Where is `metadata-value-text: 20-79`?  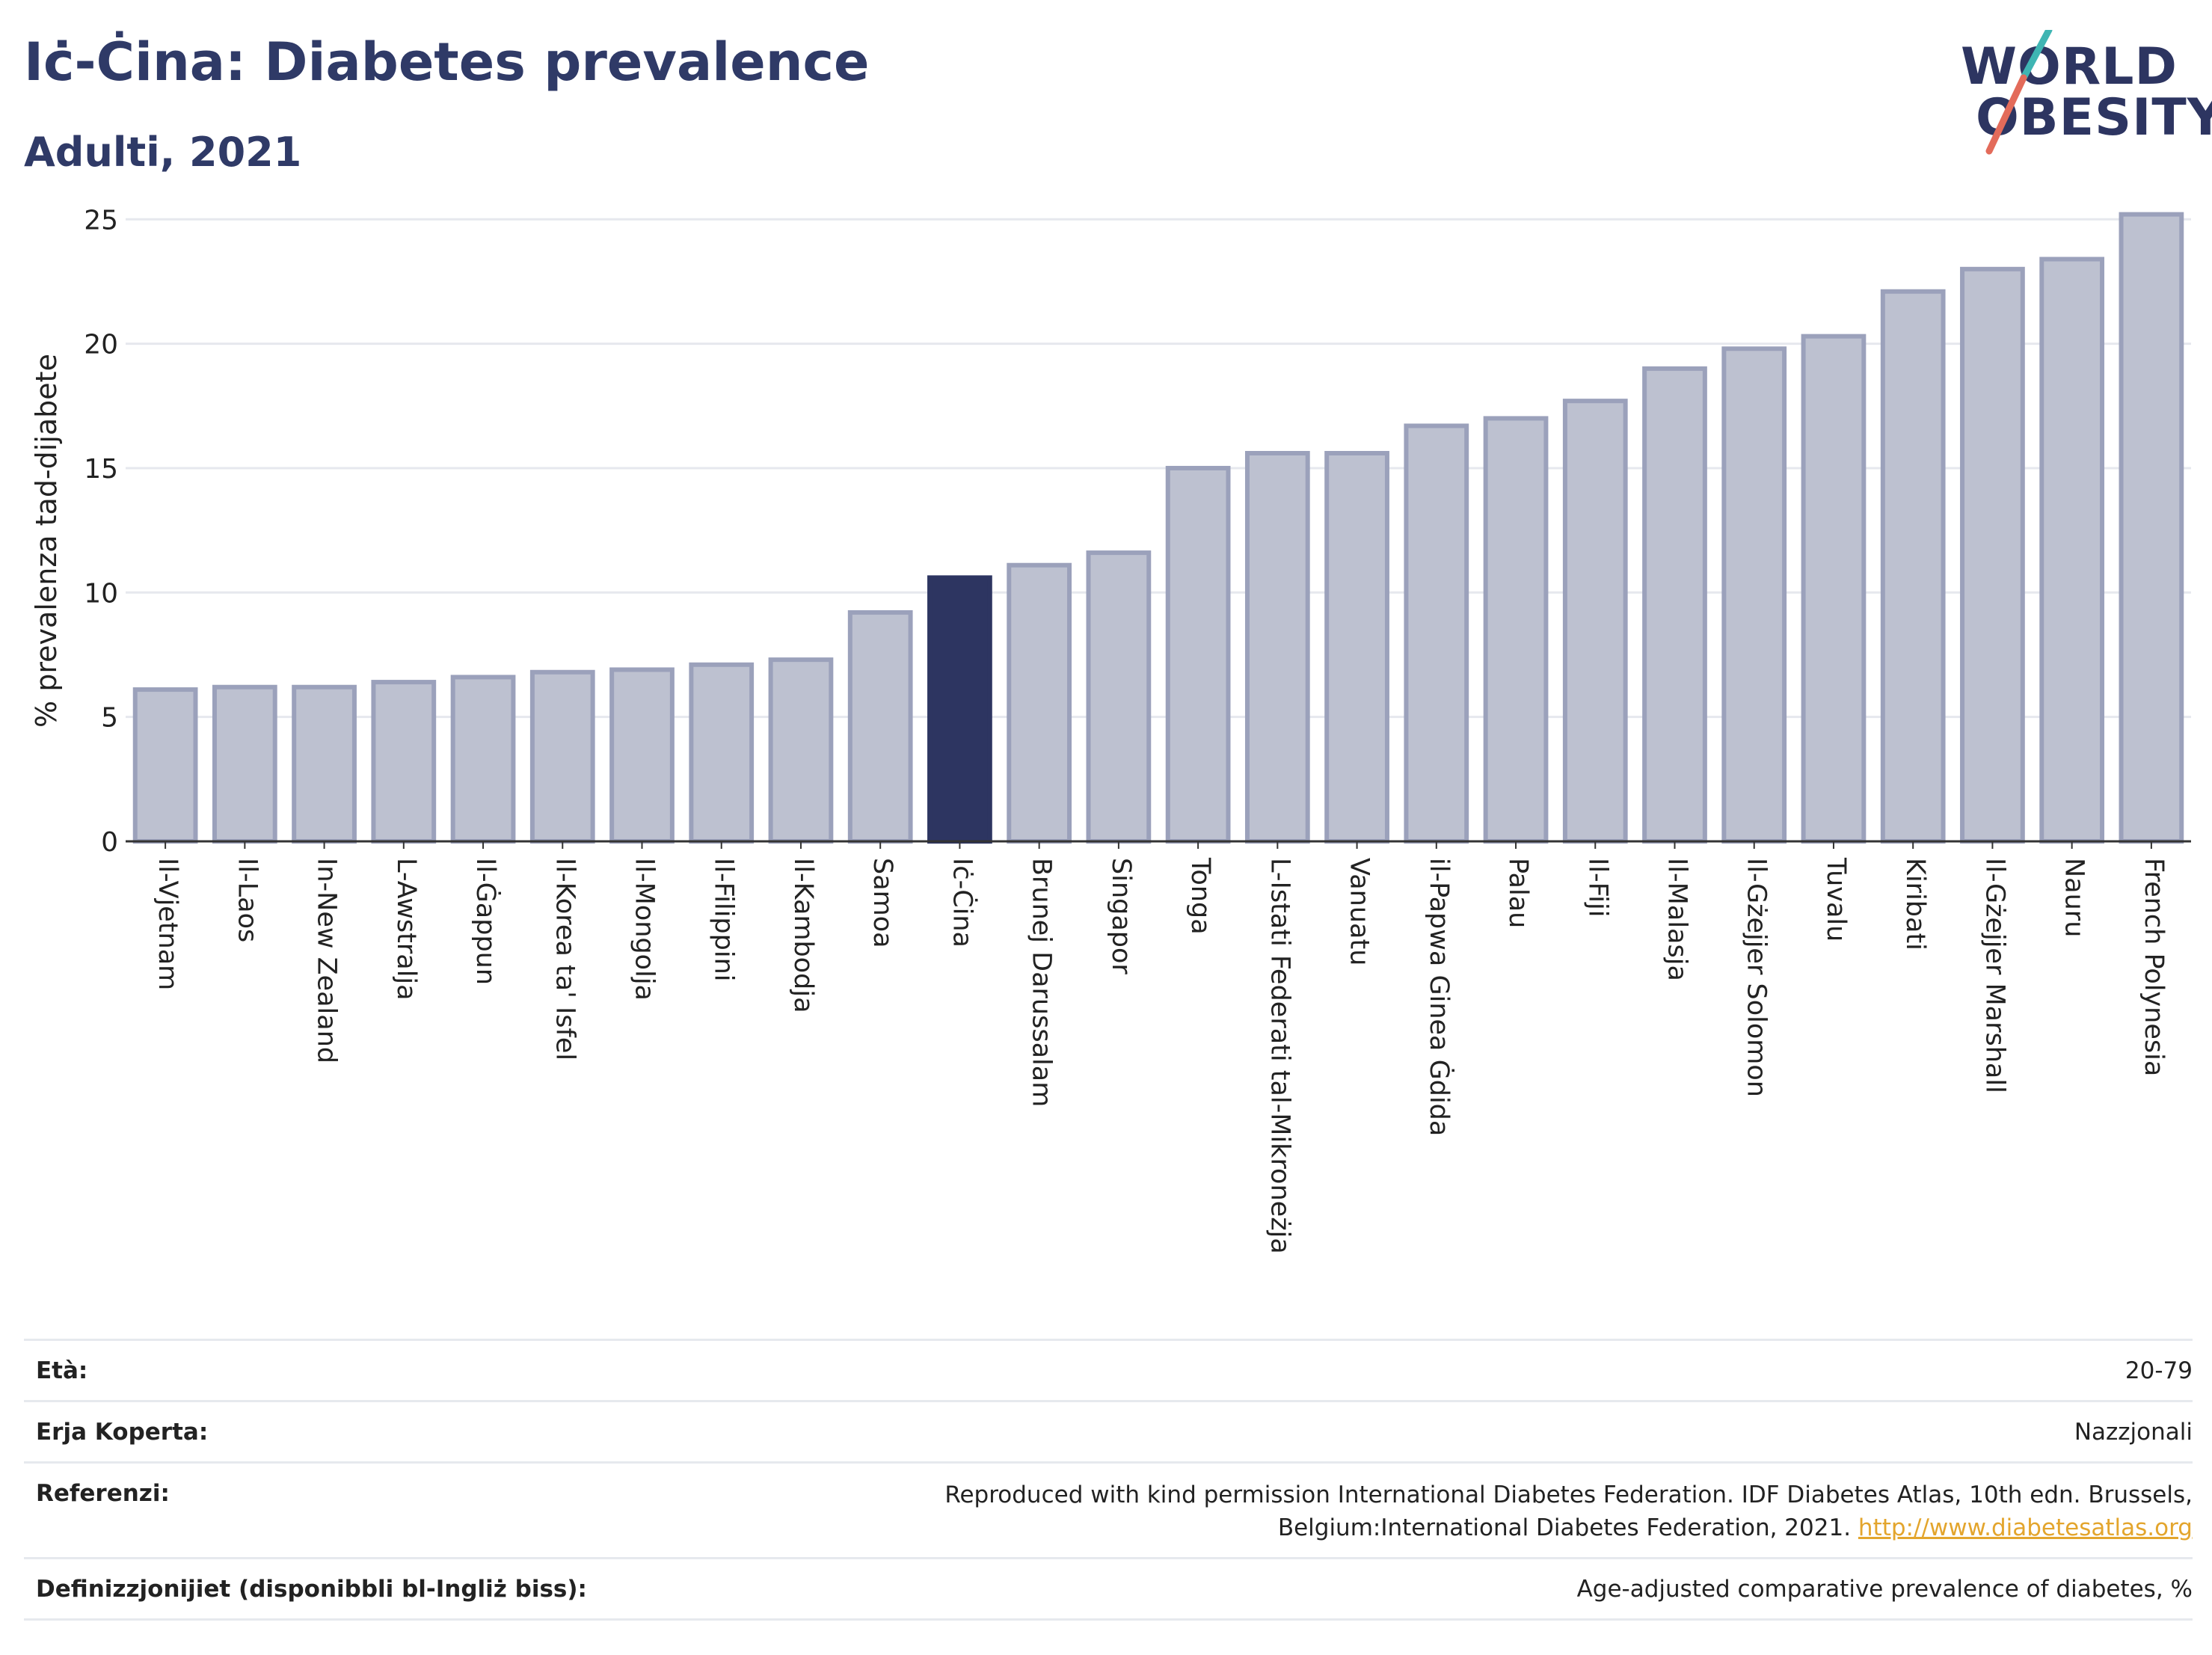
metadata-value-text: 20-79 is located at coordinates (2159, 1370).